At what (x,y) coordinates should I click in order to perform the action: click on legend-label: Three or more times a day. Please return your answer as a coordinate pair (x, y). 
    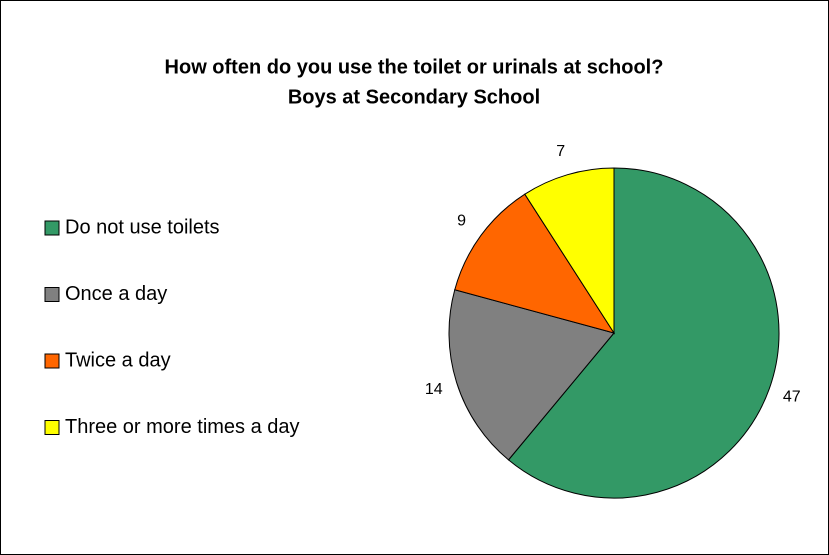
    Looking at the image, I should click on (182, 427).